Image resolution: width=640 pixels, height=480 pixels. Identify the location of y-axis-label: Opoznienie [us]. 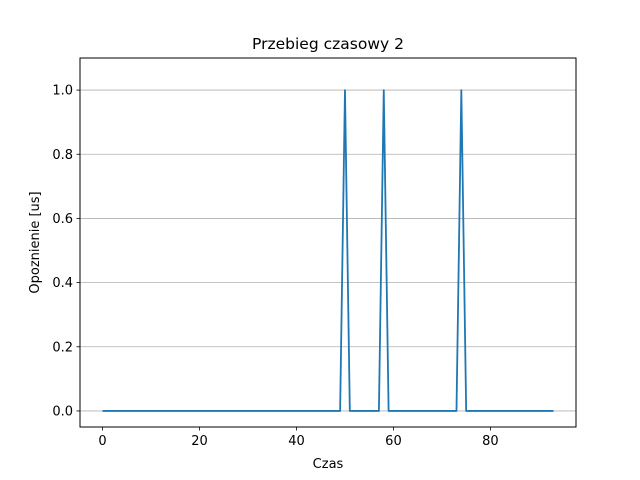
(35, 242).